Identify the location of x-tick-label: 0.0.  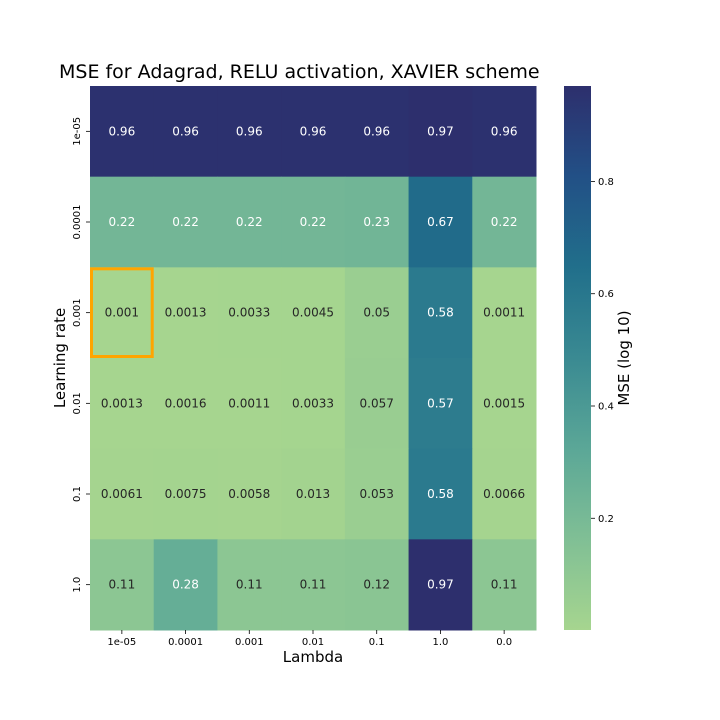
(504, 642).